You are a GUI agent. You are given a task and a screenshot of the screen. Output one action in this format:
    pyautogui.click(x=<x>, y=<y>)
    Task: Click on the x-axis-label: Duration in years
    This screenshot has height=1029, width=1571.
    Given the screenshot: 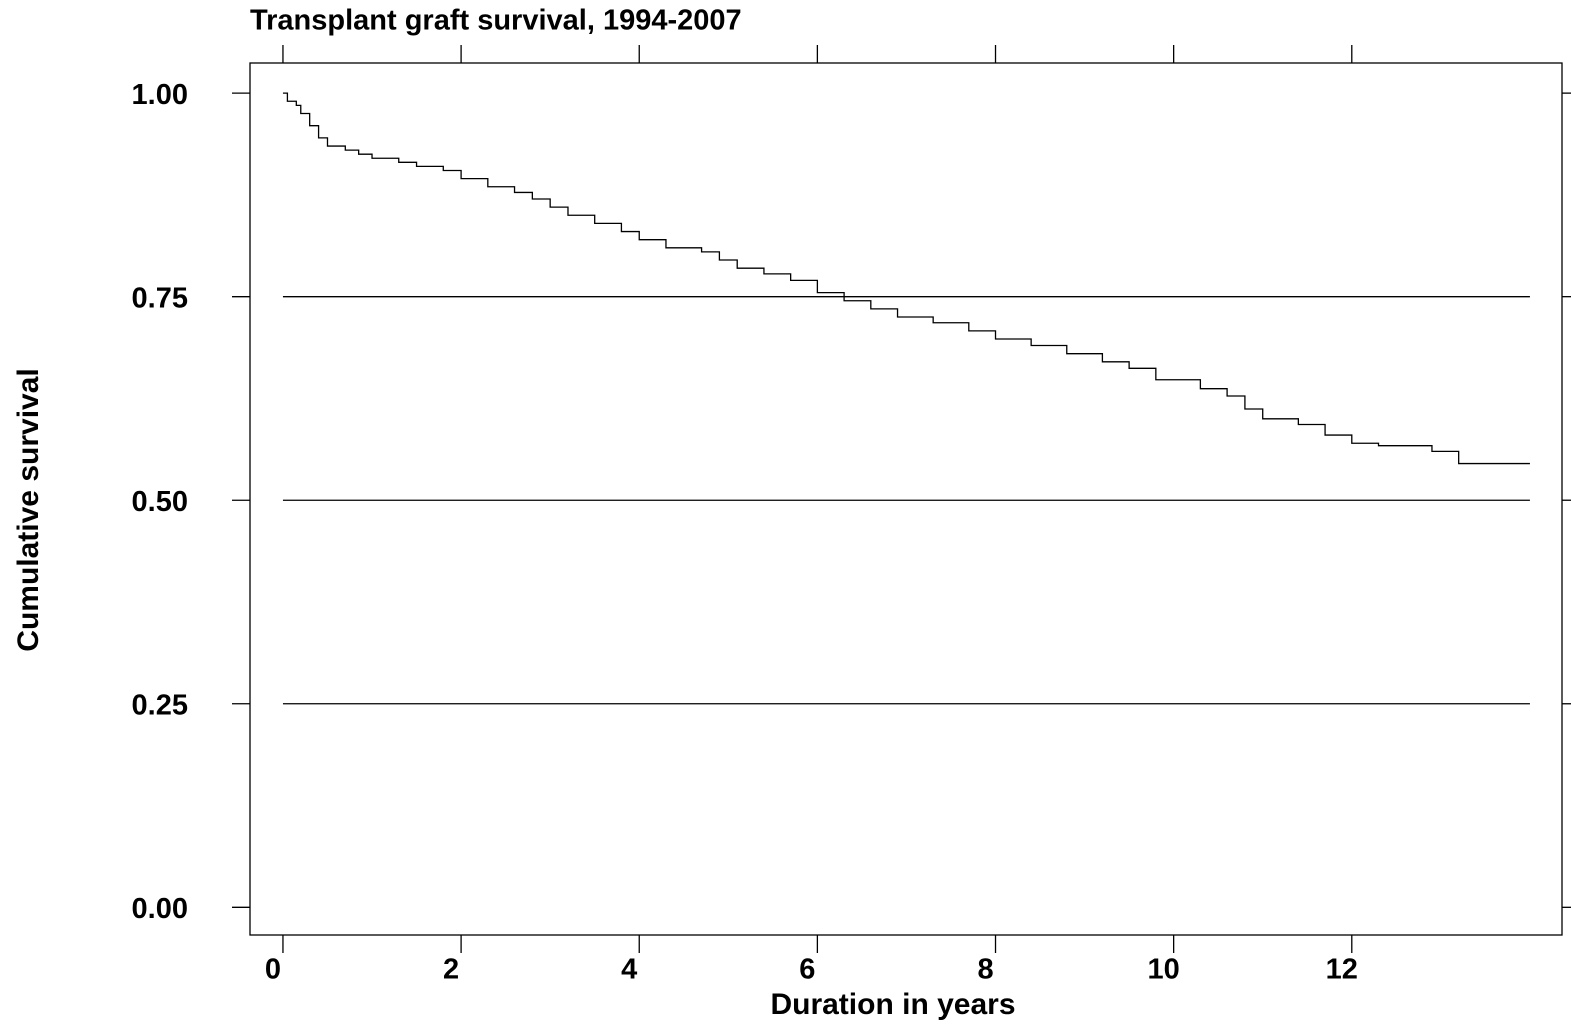 What is the action you would take?
    pyautogui.click(x=892, y=1004)
    